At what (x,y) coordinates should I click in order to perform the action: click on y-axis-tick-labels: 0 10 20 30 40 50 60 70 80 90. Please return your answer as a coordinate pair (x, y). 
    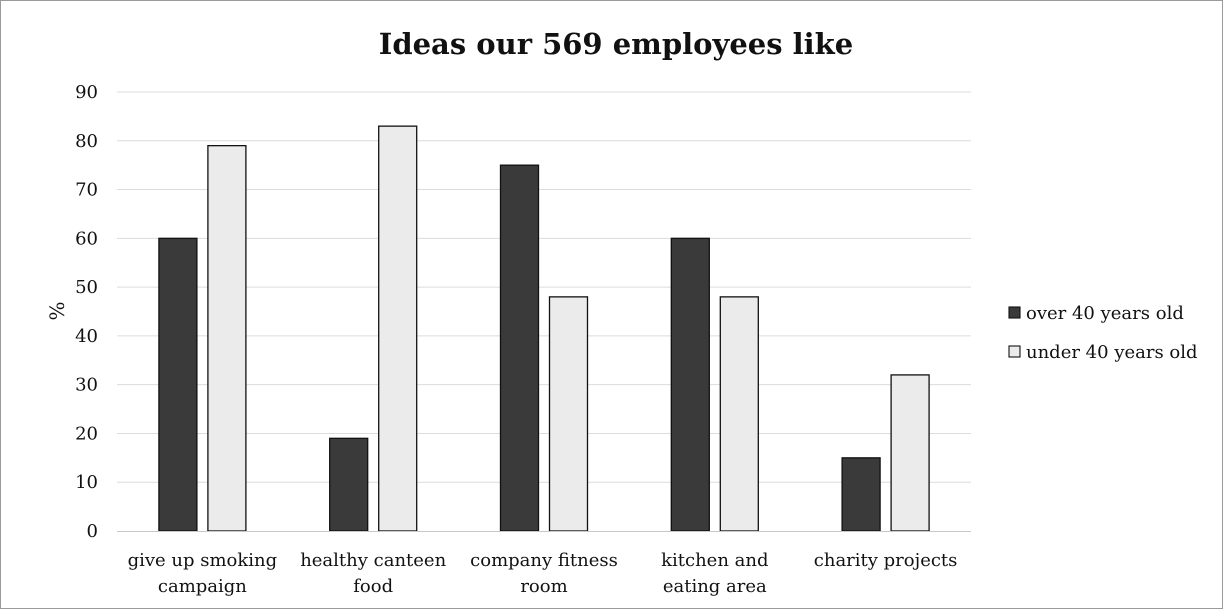
    Looking at the image, I should click on (86, 312).